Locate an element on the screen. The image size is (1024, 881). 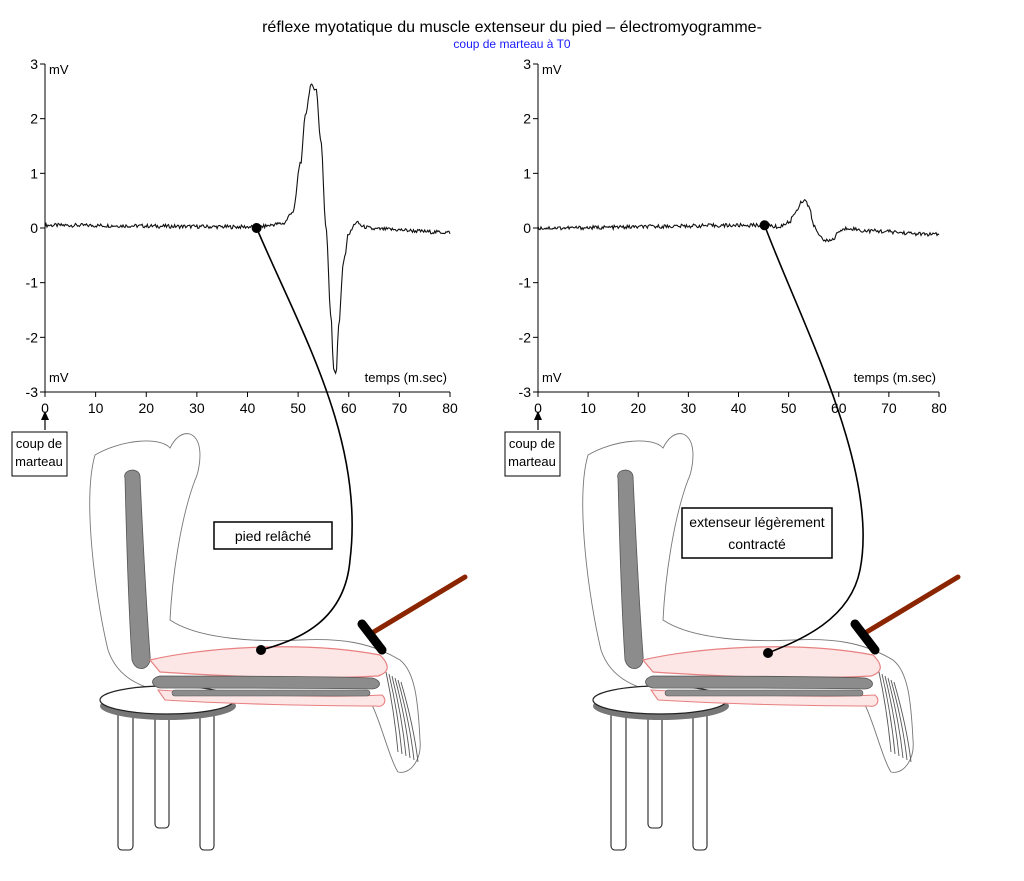
condition-label-line1: extenseur légèrement is located at coordinates (757, 522).